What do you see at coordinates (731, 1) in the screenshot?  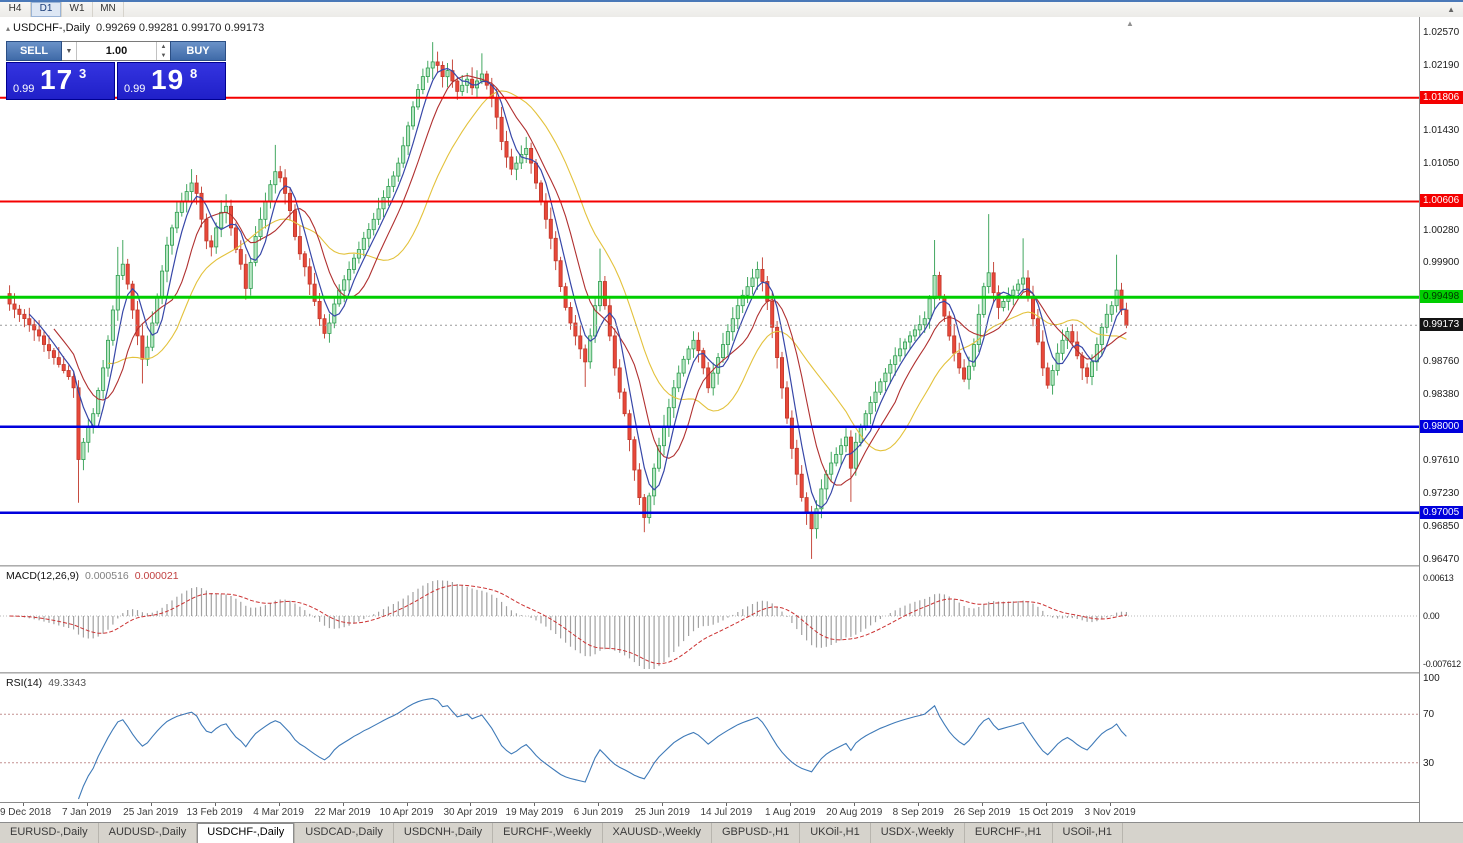 I see `window-top-edge` at bounding box center [731, 1].